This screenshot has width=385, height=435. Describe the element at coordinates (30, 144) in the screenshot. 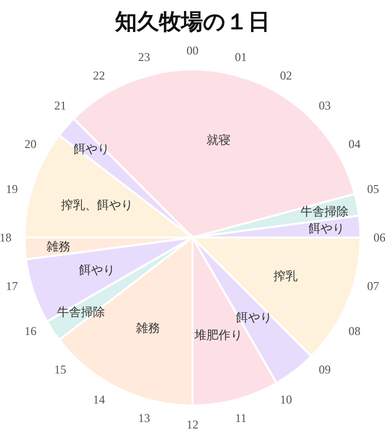

I see `text: 20` at that location.